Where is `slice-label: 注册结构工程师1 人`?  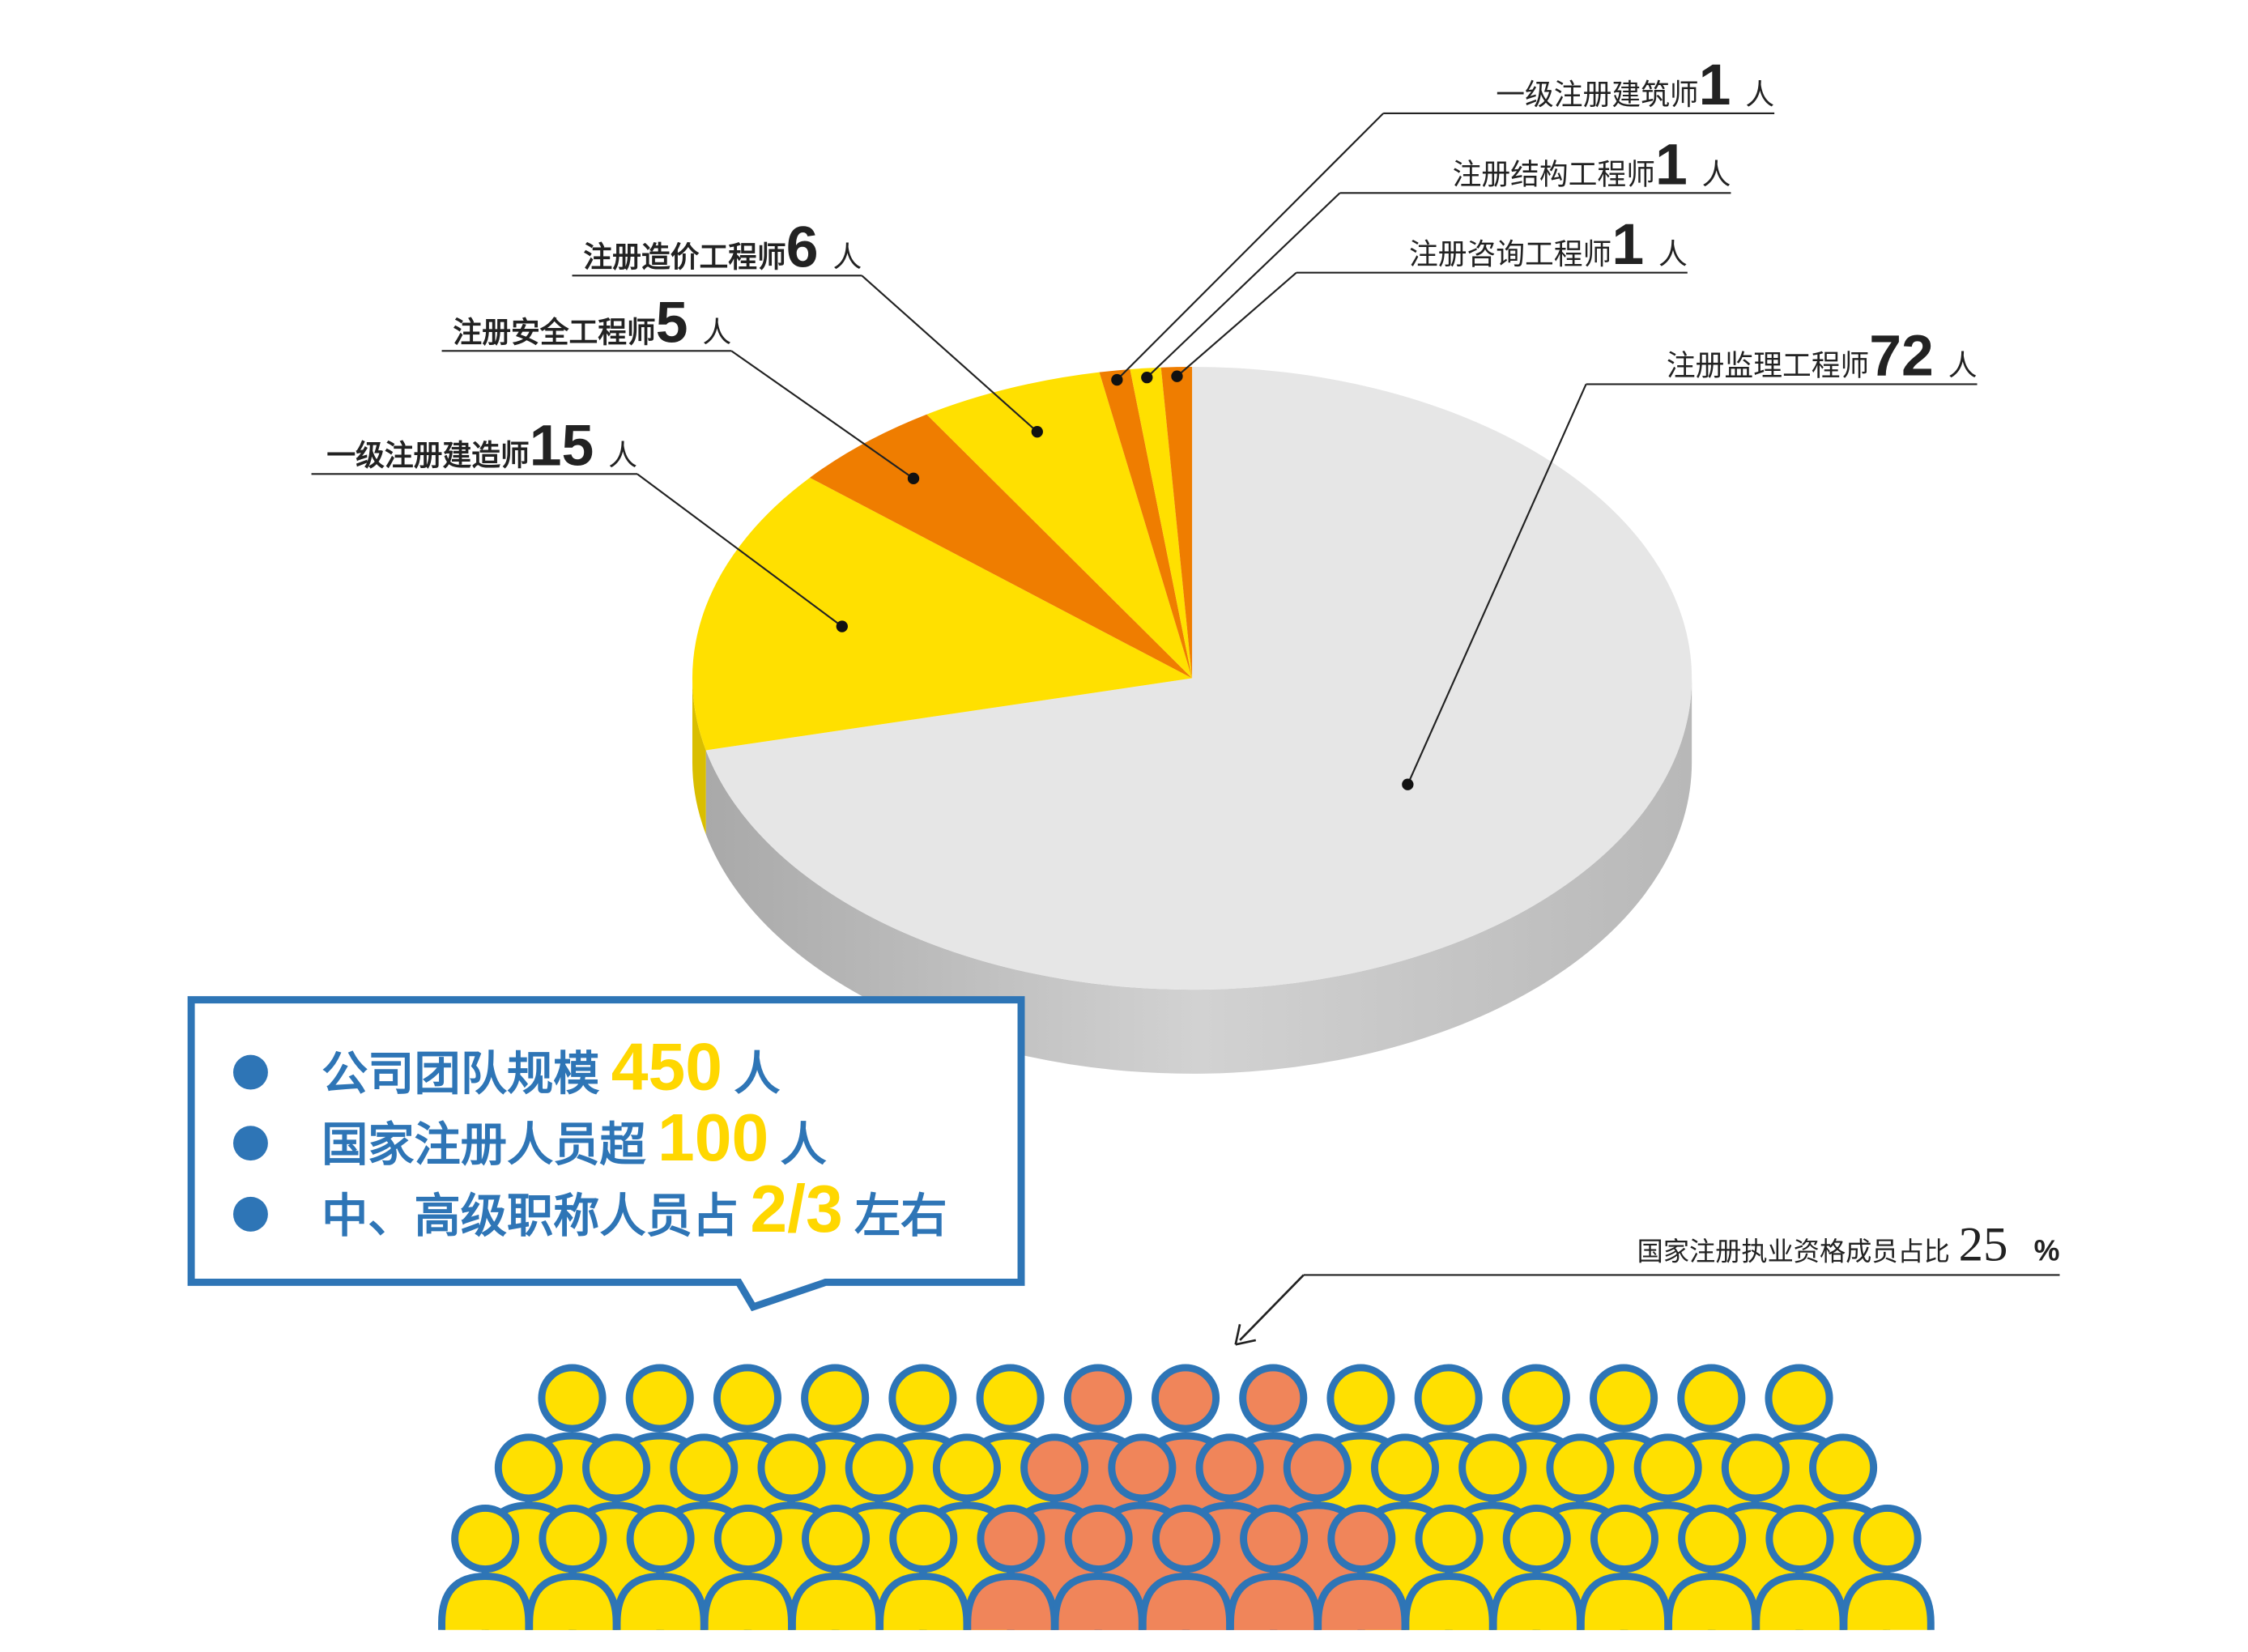
slice-label: 注册结构工程师1 人 is located at coordinates (1592, 165).